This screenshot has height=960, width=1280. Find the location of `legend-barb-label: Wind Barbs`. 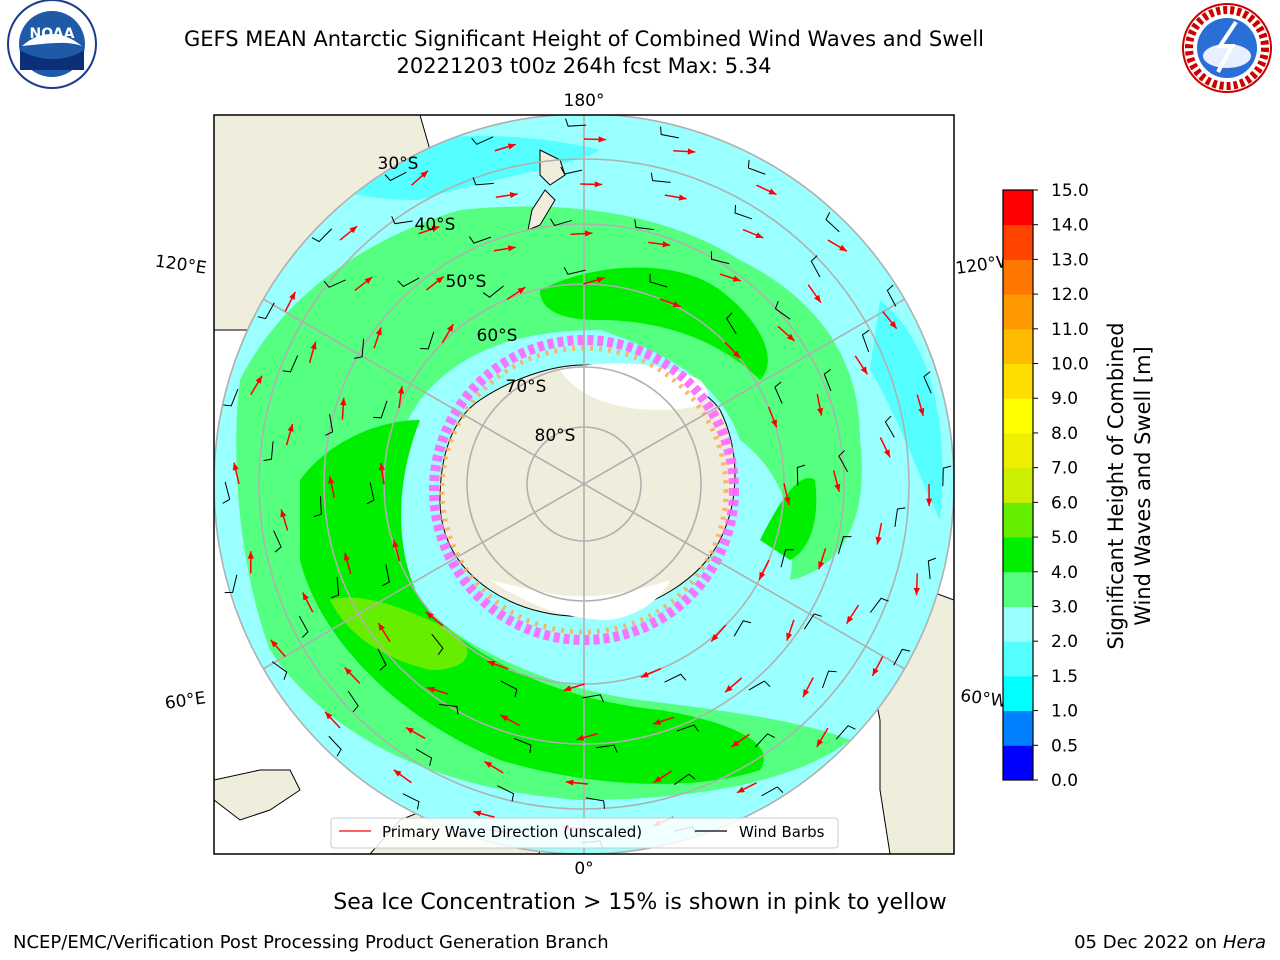

legend-barb-label: Wind Barbs is located at coordinates (782, 832).